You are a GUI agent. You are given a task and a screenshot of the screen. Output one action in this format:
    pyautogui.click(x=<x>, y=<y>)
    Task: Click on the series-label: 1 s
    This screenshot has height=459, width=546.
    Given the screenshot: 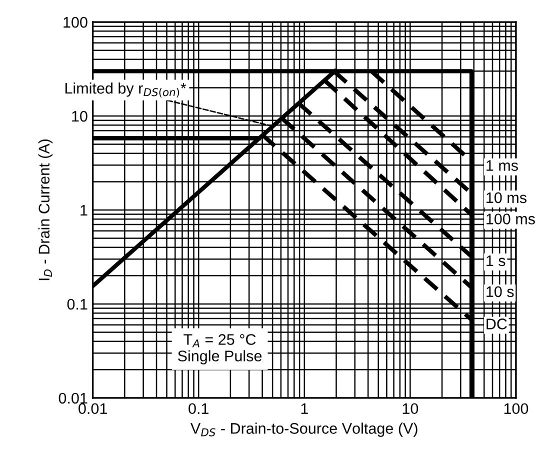 What is the action you would take?
    pyautogui.click(x=496, y=260)
    